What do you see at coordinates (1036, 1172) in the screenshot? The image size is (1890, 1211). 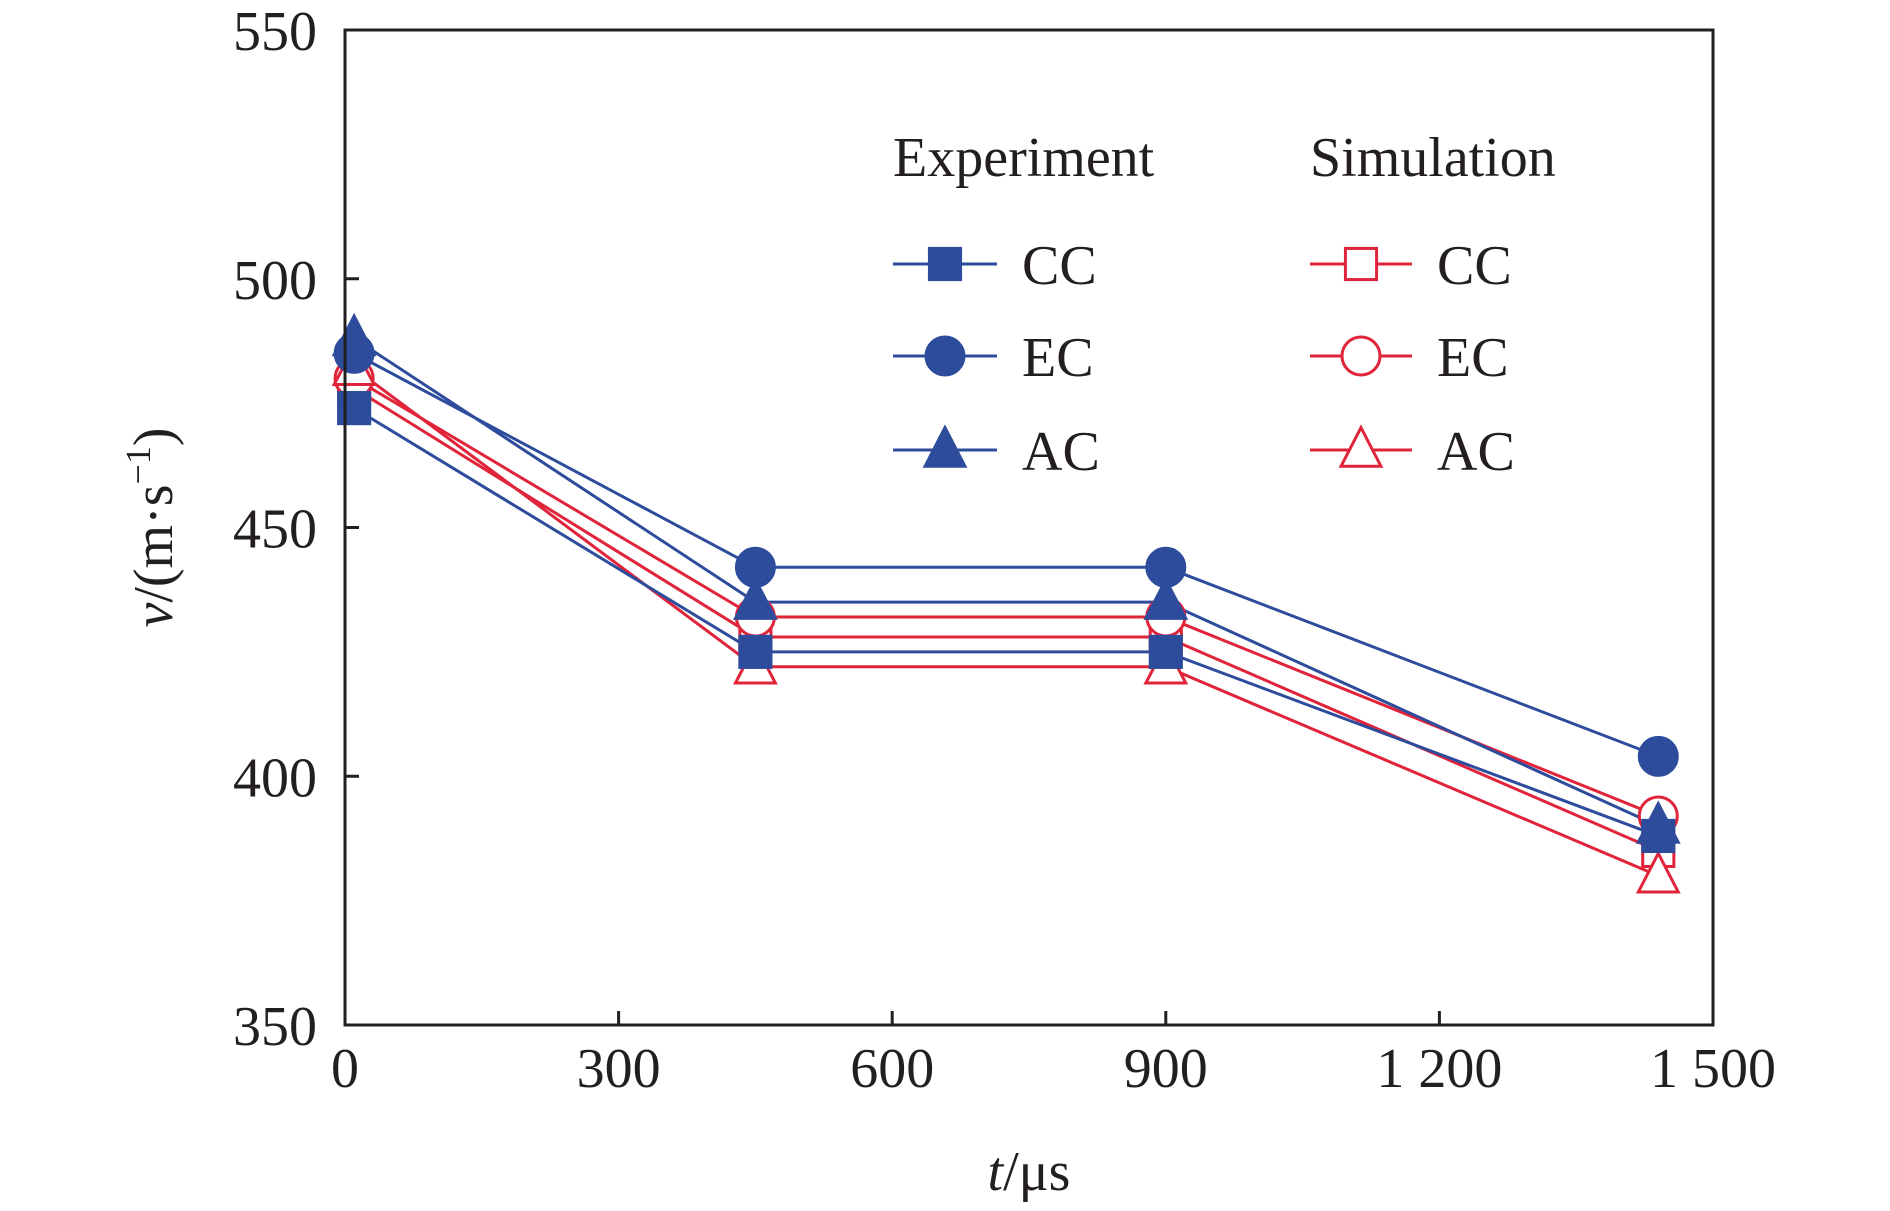 I see `x-axis-label-unit: /μs` at bounding box center [1036, 1172].